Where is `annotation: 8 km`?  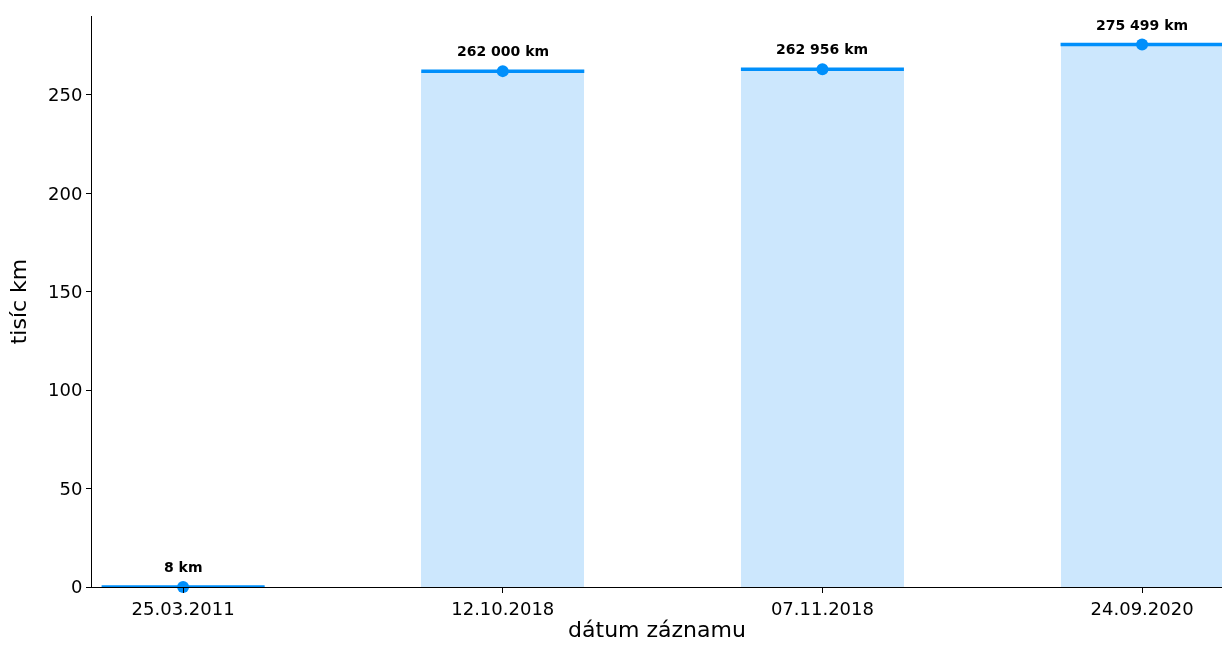 annotation: 8 km is located at coordinates (183, 567).